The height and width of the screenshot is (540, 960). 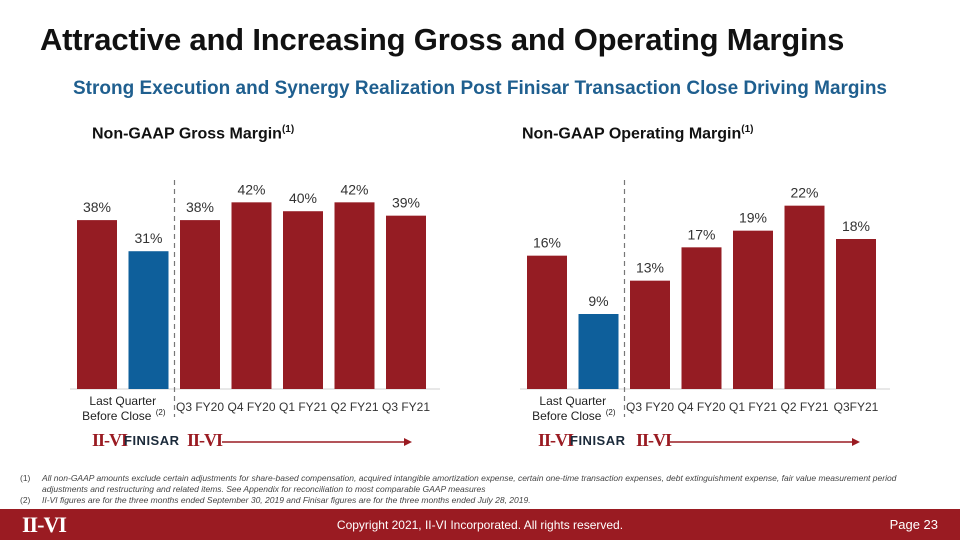 I want to click on gross-margin-chart-title: Non-GAAP Gross Margin(1), so click(x=193, y=133).